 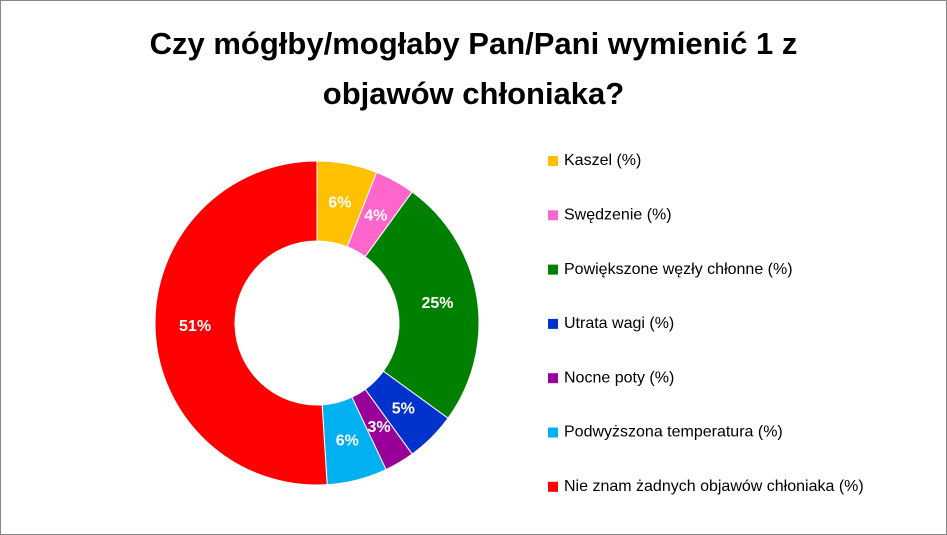 What do you see at coordinates (195, 326) in the screenshot?
I see `value-label: 51%` at bounding box center [195, 326].